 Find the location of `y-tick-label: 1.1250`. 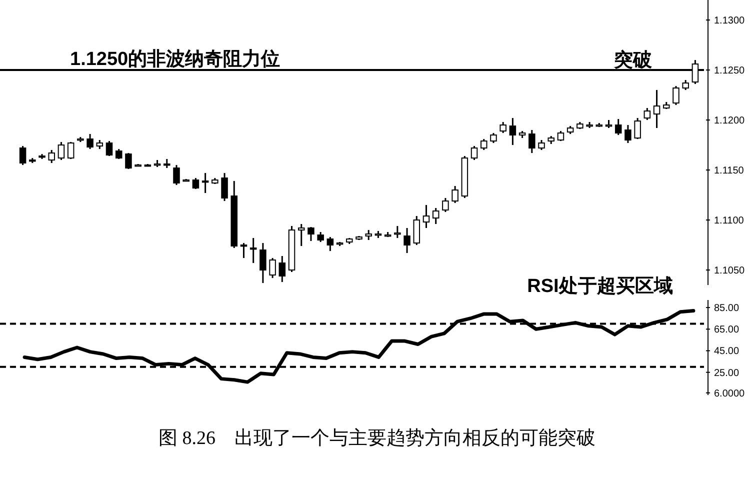

y-tick-label: 1.1250 is located at coordinates (730, 71).